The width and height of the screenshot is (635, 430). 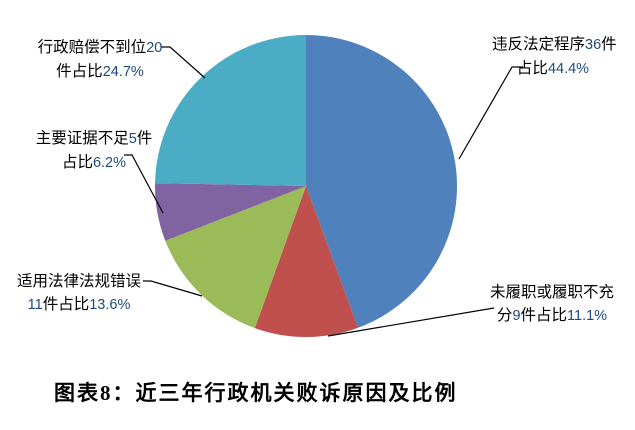 I want to click on slice-label-5: 行政赔偿不到位20 件占比24.7%, so click(x=100, y=59).